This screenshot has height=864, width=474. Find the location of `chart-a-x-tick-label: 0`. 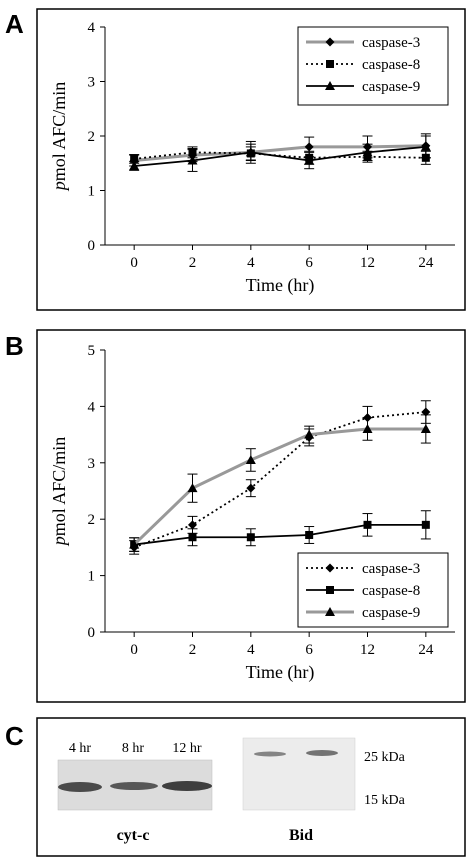

chart-a-x-tick-label: 0 is located at coordinates (134, 263).